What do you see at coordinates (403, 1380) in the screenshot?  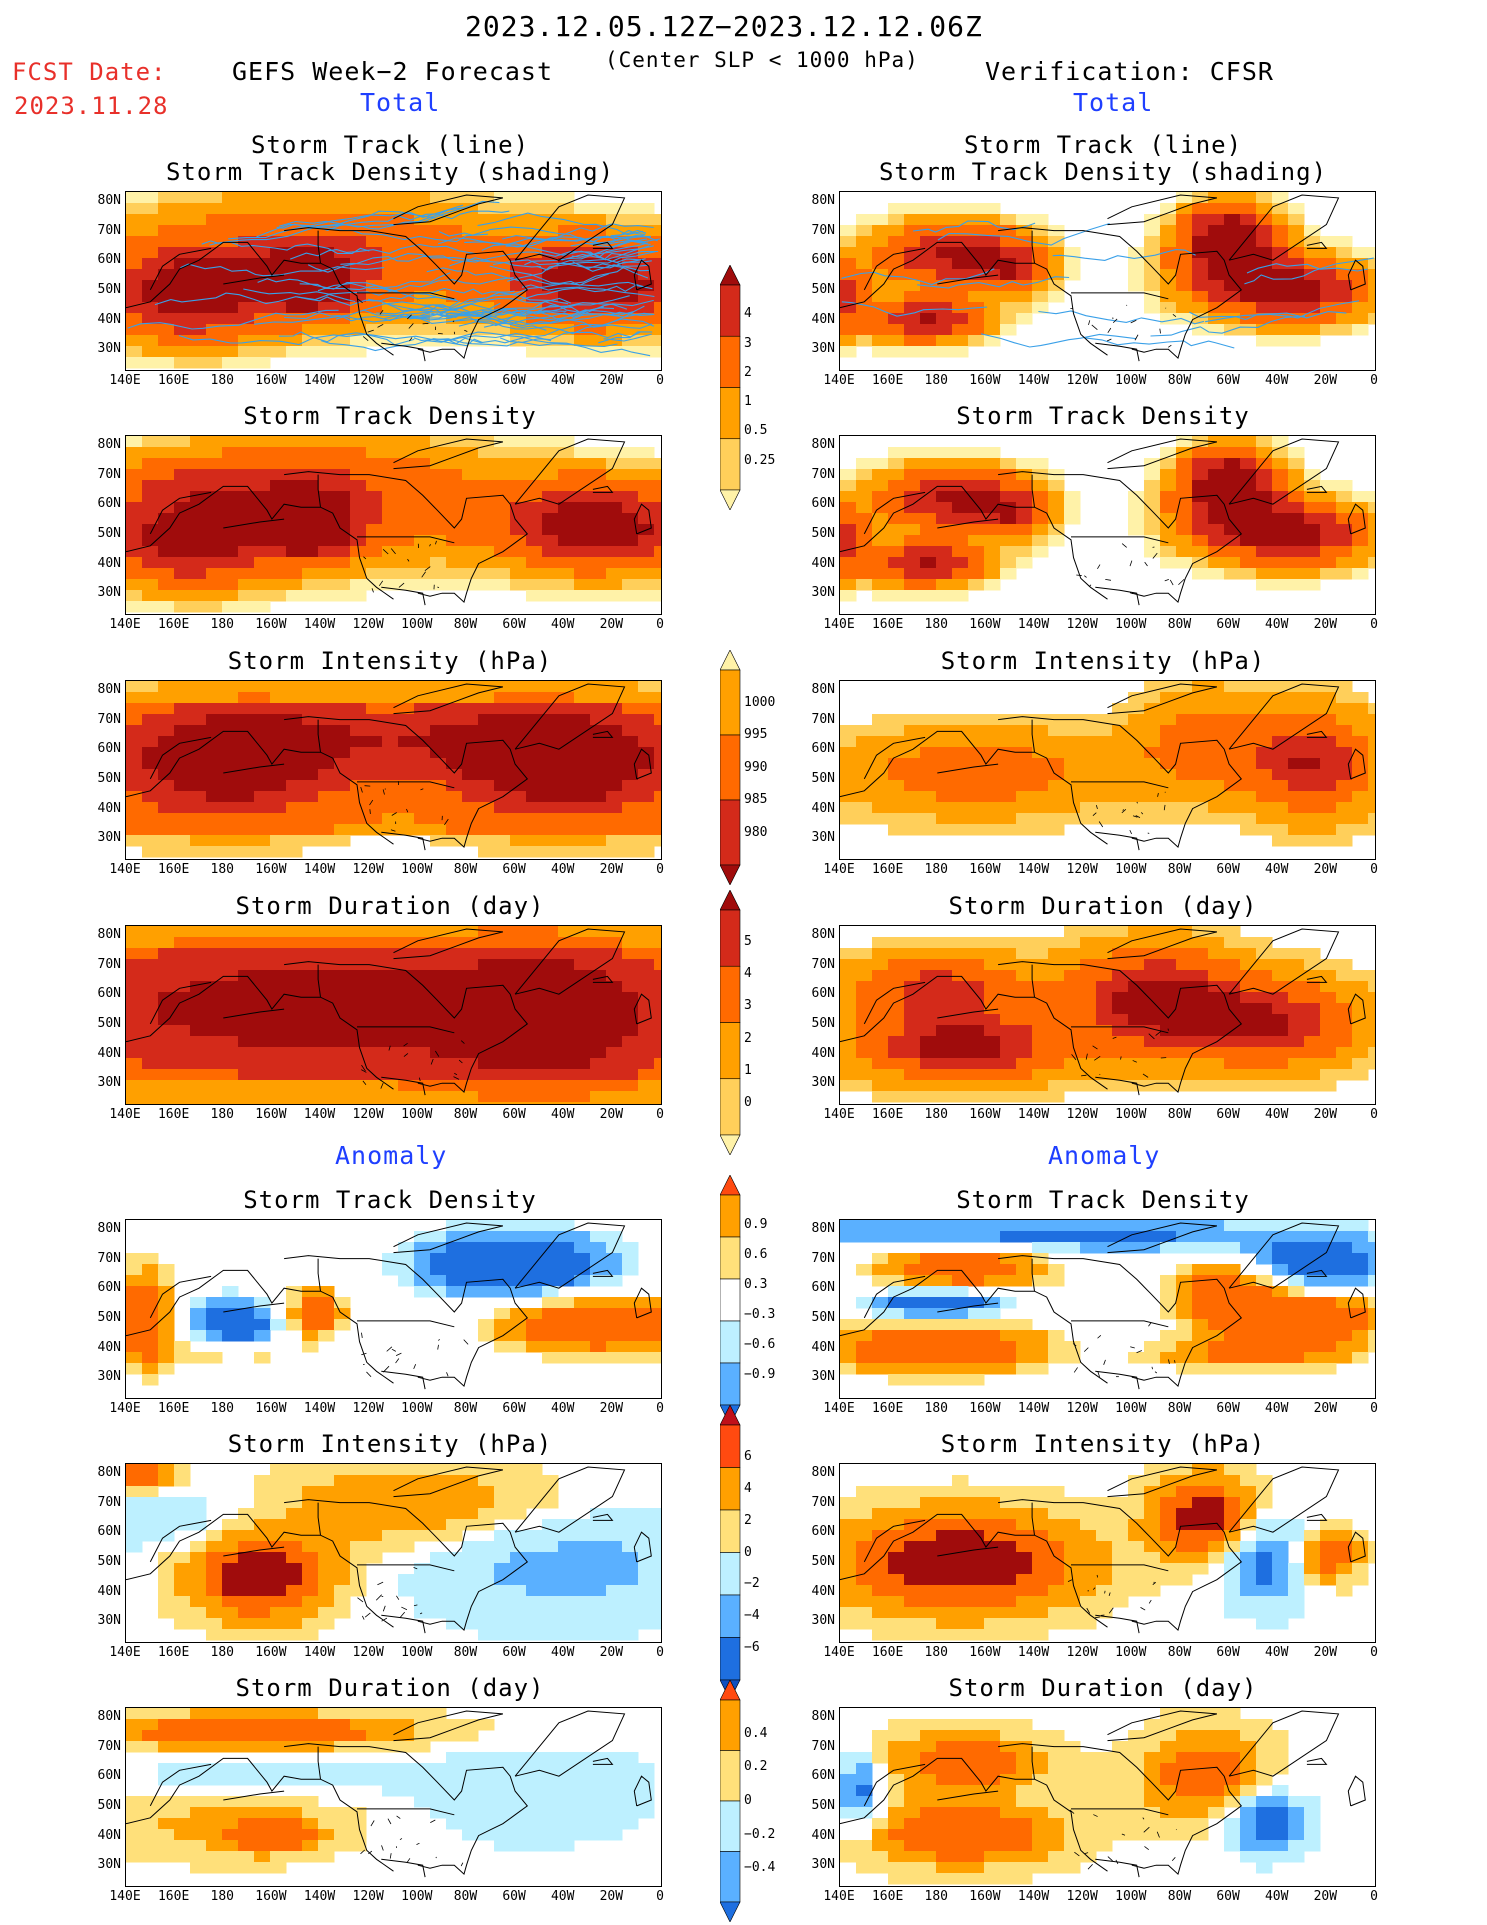 I see `country-border` at bounding box center [403, 1380].